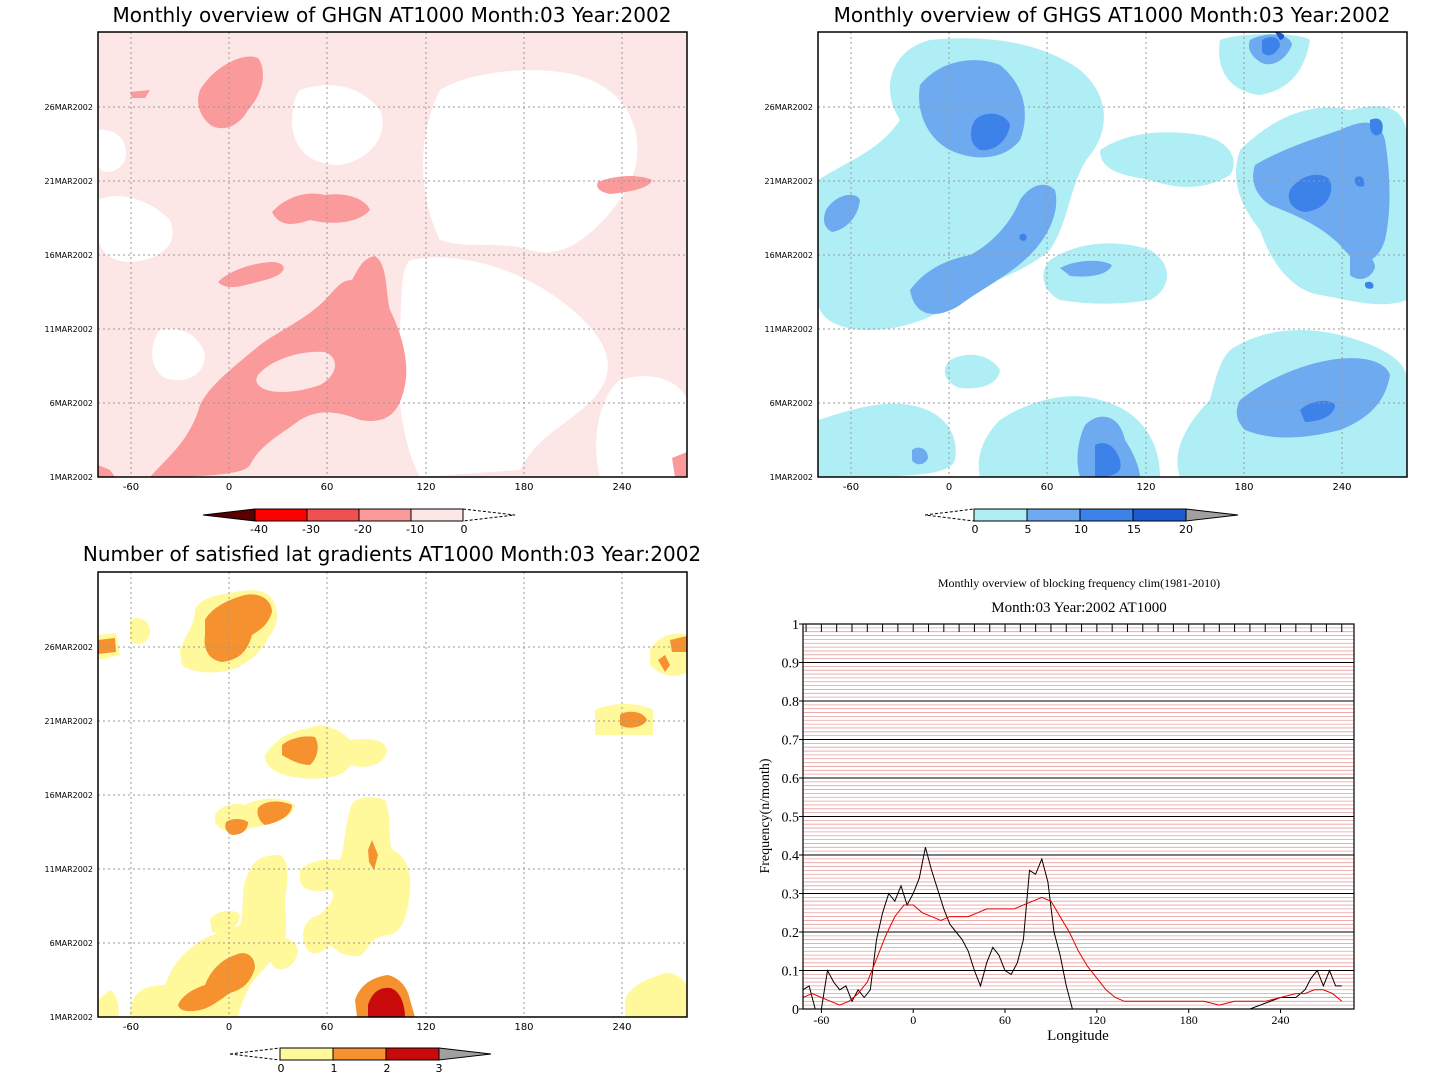 This screenshot has height=1091, width=1440. Describe the element at coordinates (439, 1068) in the screenshot. I see `gradients-colorbar-label: 3` at that location.